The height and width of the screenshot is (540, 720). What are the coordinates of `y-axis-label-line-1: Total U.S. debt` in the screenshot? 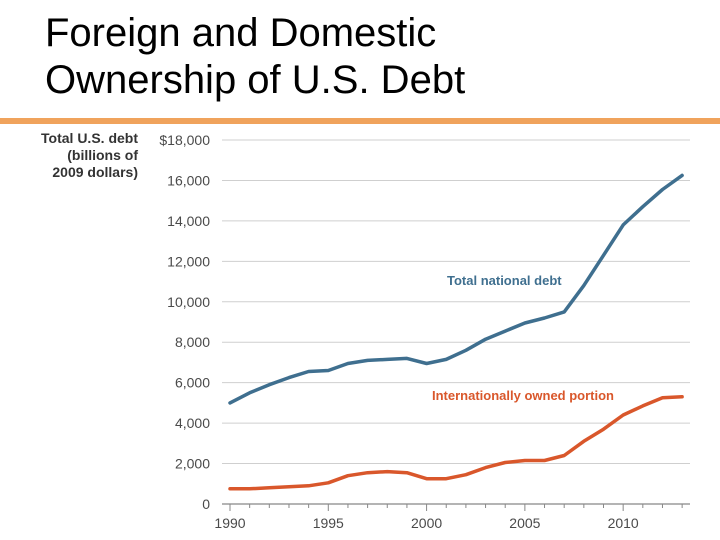 It's located at (89, 138).